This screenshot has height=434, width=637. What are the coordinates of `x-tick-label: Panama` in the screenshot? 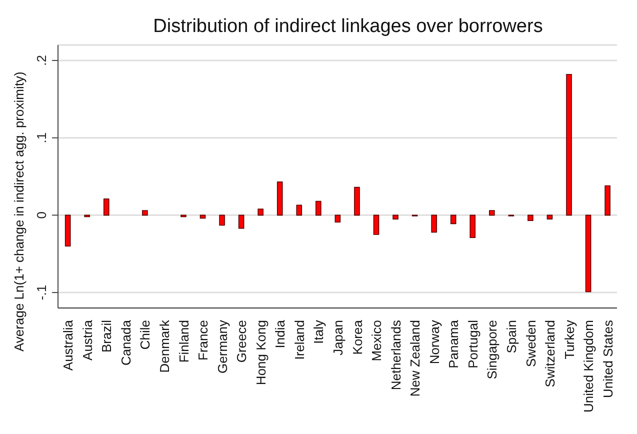 It's located at (454, 343).